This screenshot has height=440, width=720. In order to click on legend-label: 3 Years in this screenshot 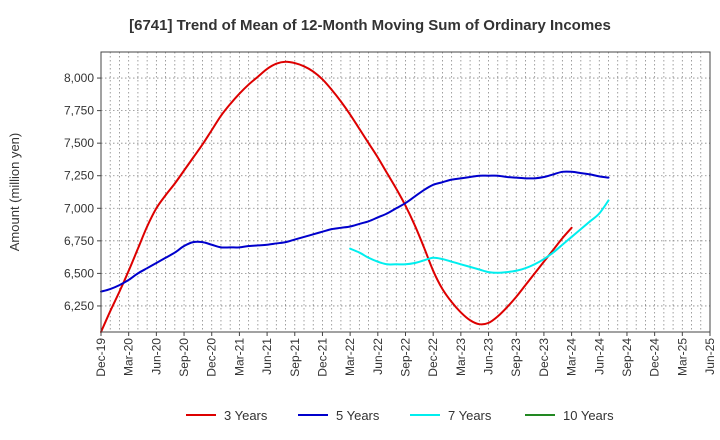, I will do `click(246, 415)`.